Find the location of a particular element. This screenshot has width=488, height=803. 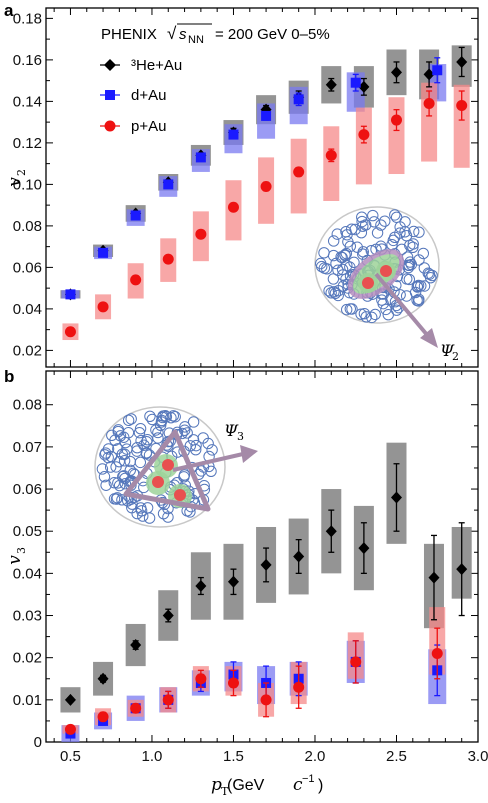

sys-box-circle is located at coordinates (331, 163).